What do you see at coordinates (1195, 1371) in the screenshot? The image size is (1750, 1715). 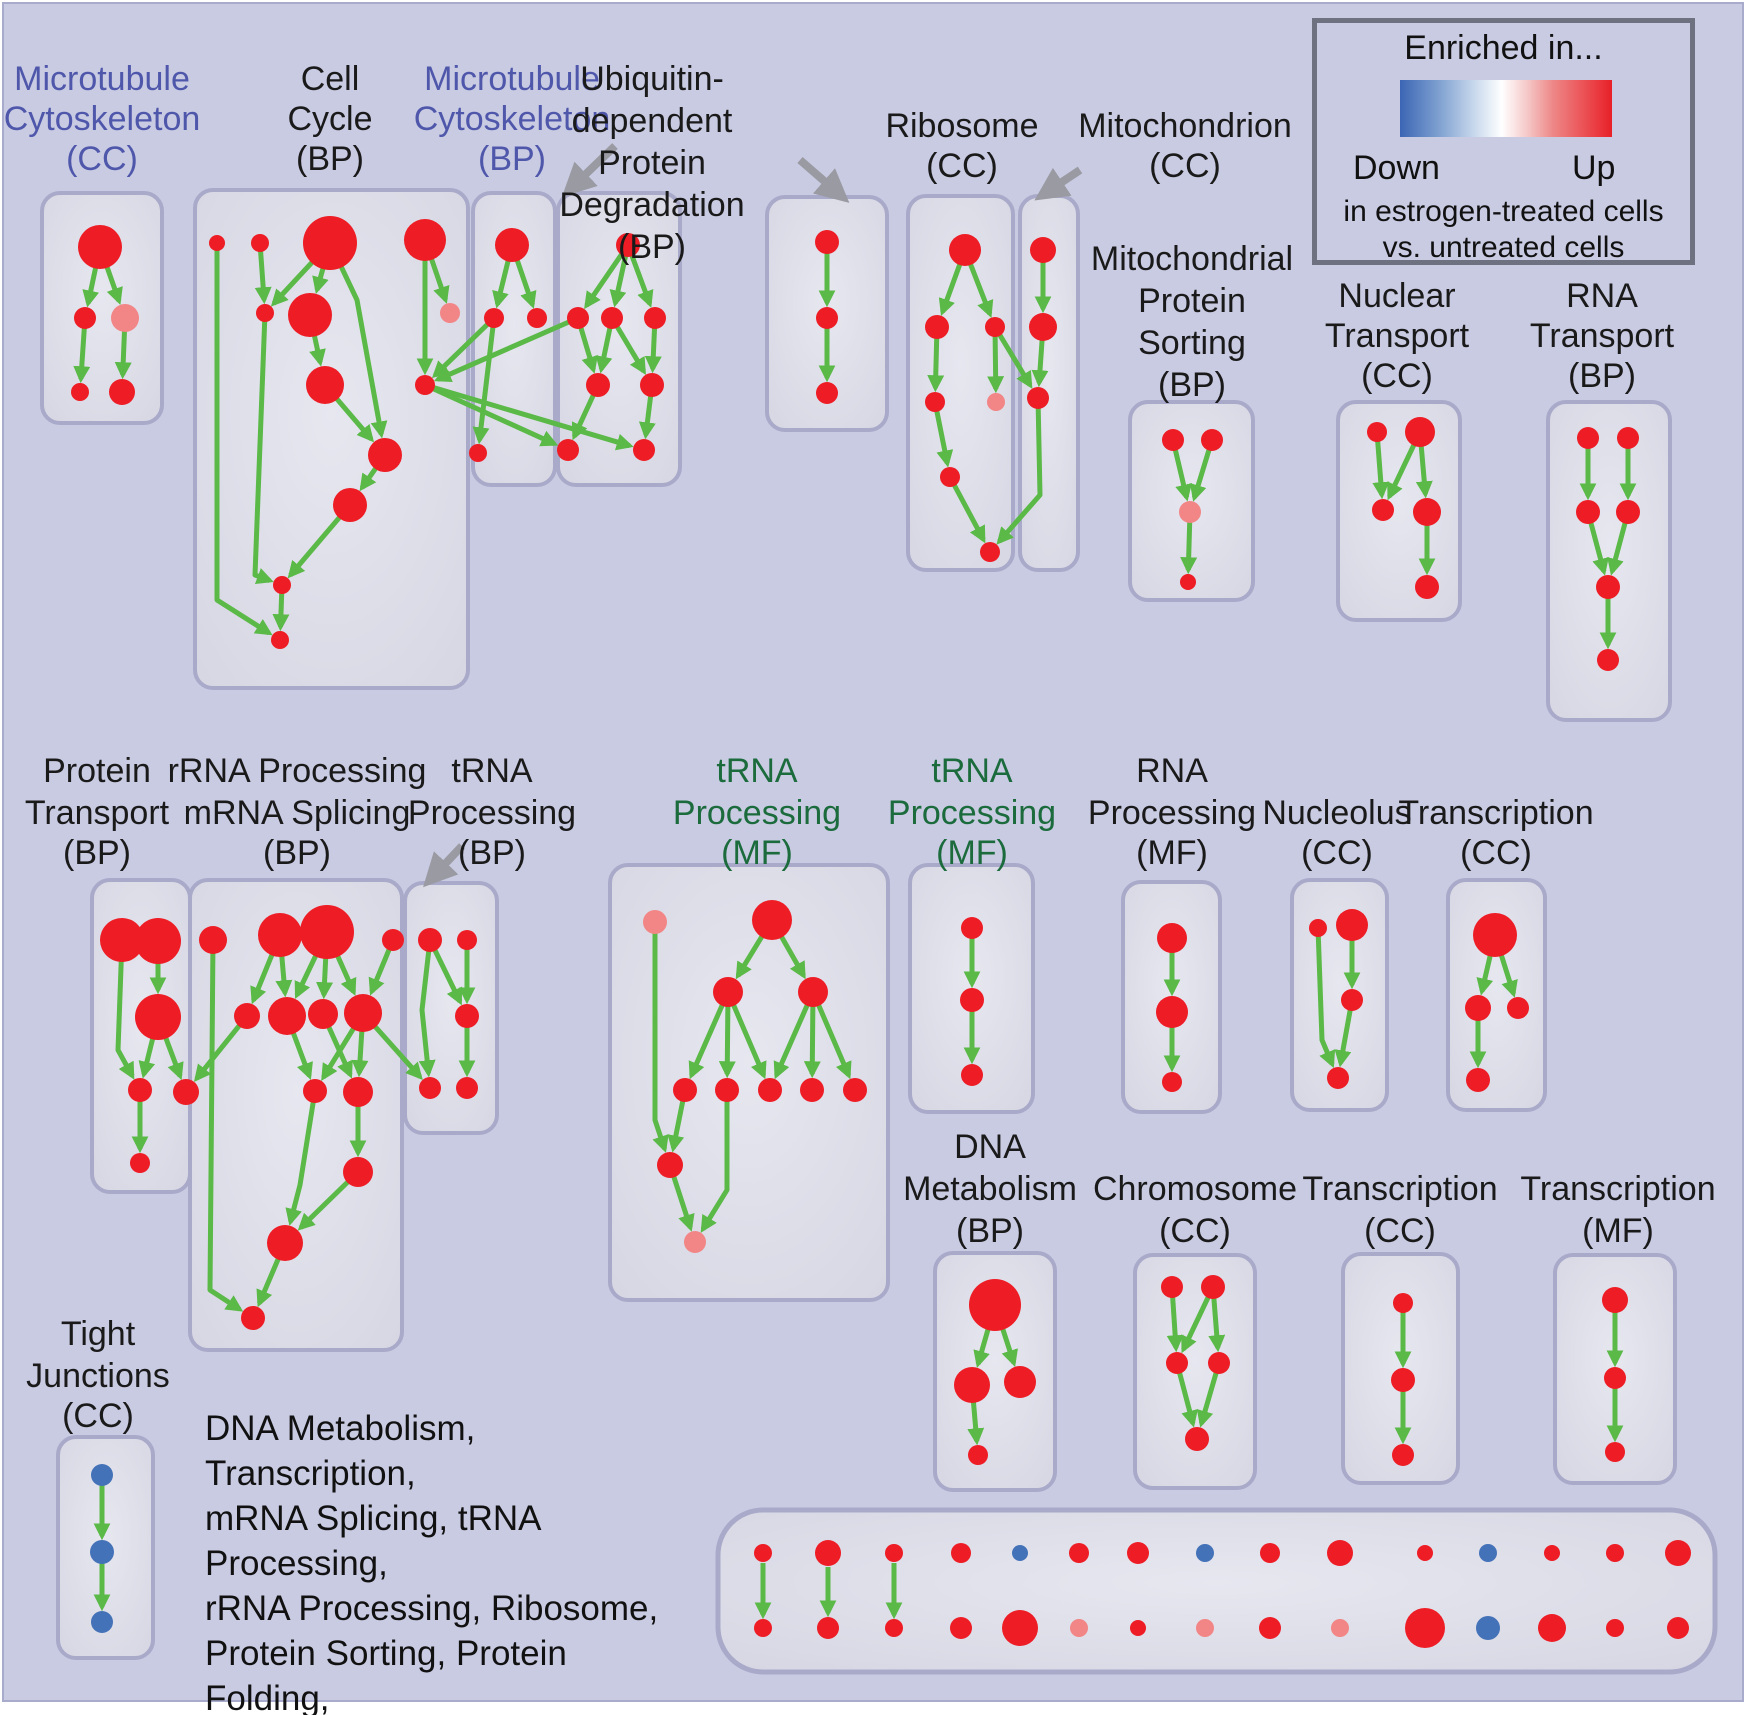 I see `cluster-box-chromosome-cc` at bounding box center [1195, 1371].